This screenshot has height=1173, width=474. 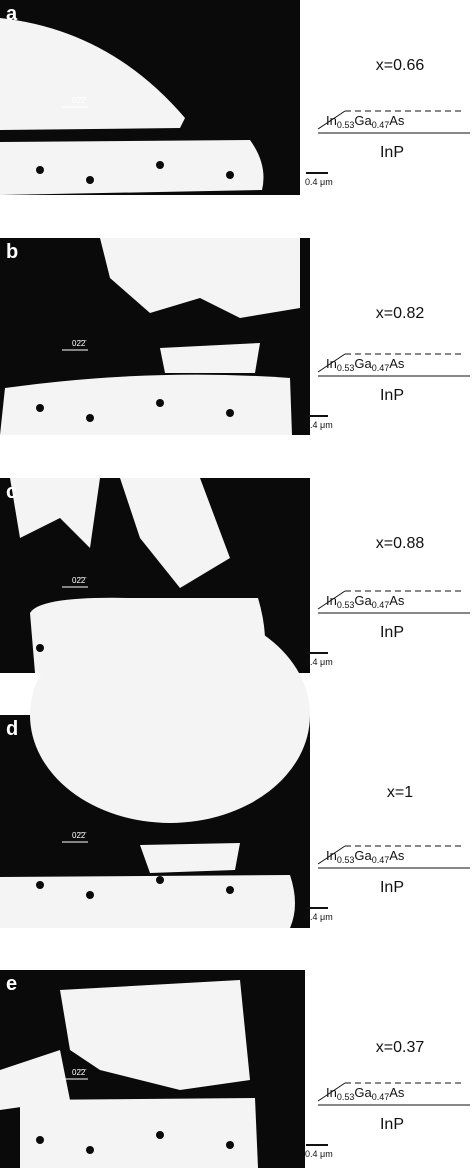 I want to click on panel-label: c, so click(x=11, y=492).